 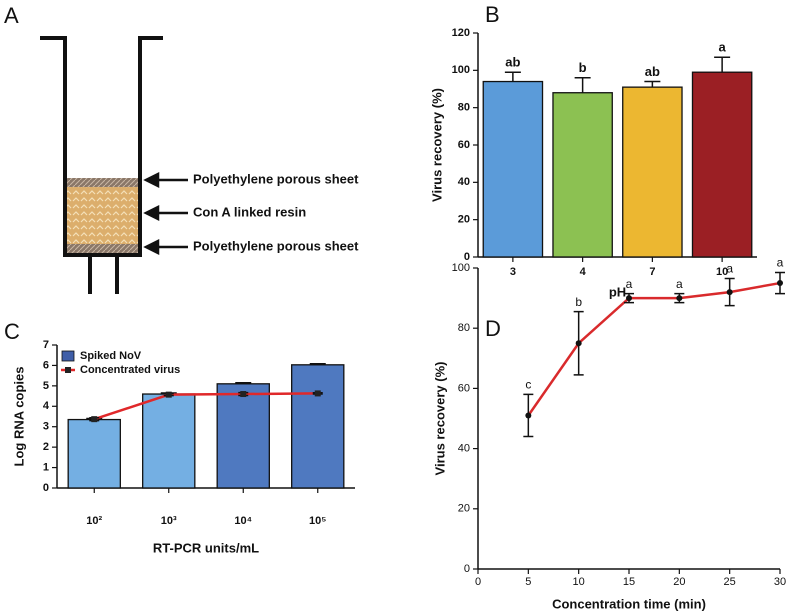 What do you see at coordinates (317, 521) in the screenshot?
I see `x-tick-label: 10⁵` at bounding box center [317, 521].